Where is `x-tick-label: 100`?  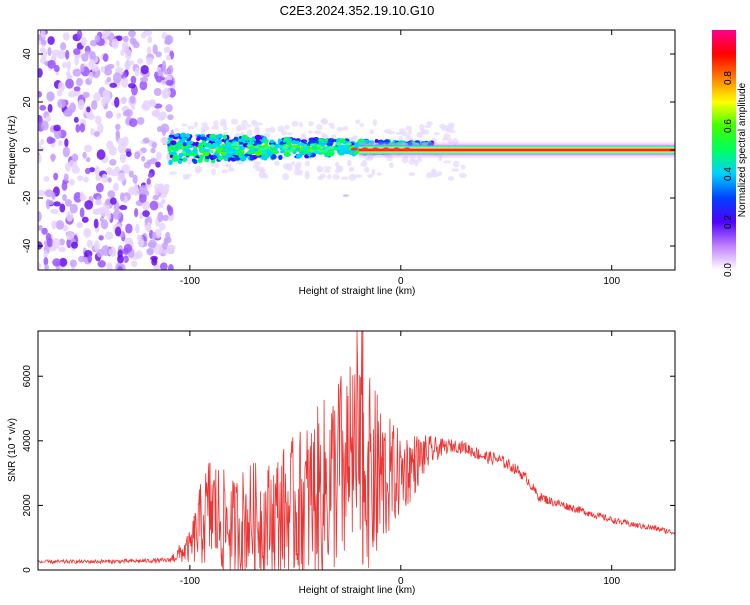 x-tick-label: 100 is located at coordinates (611, 281).